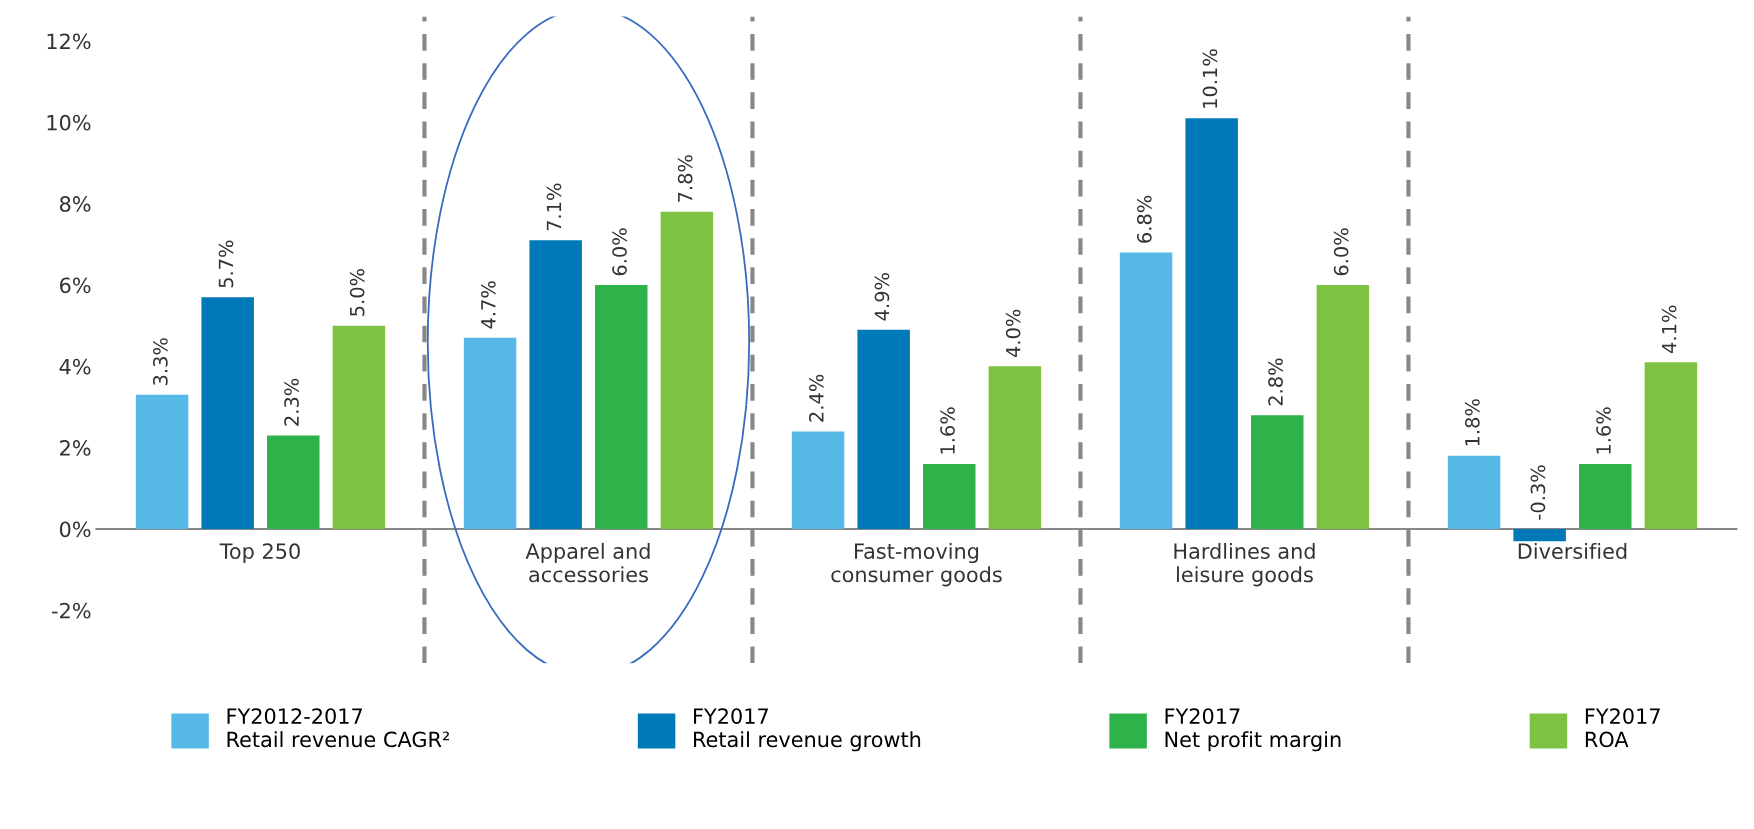 The height and width of the screenshot is (829, 1754). What do you see at coordinates (816, 398) in the screenshot?
I see `text: 2.4%` at bounding box center [816, 398].